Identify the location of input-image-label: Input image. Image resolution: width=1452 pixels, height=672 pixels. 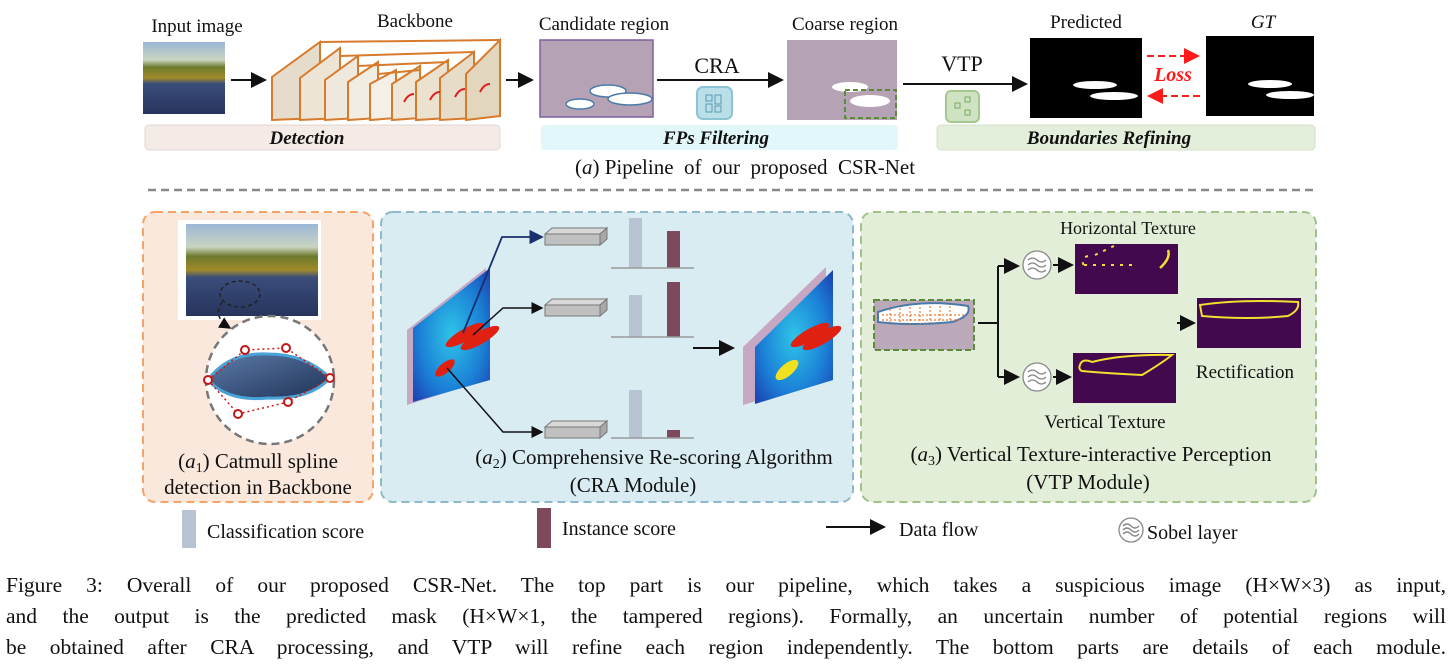
(196, 26).